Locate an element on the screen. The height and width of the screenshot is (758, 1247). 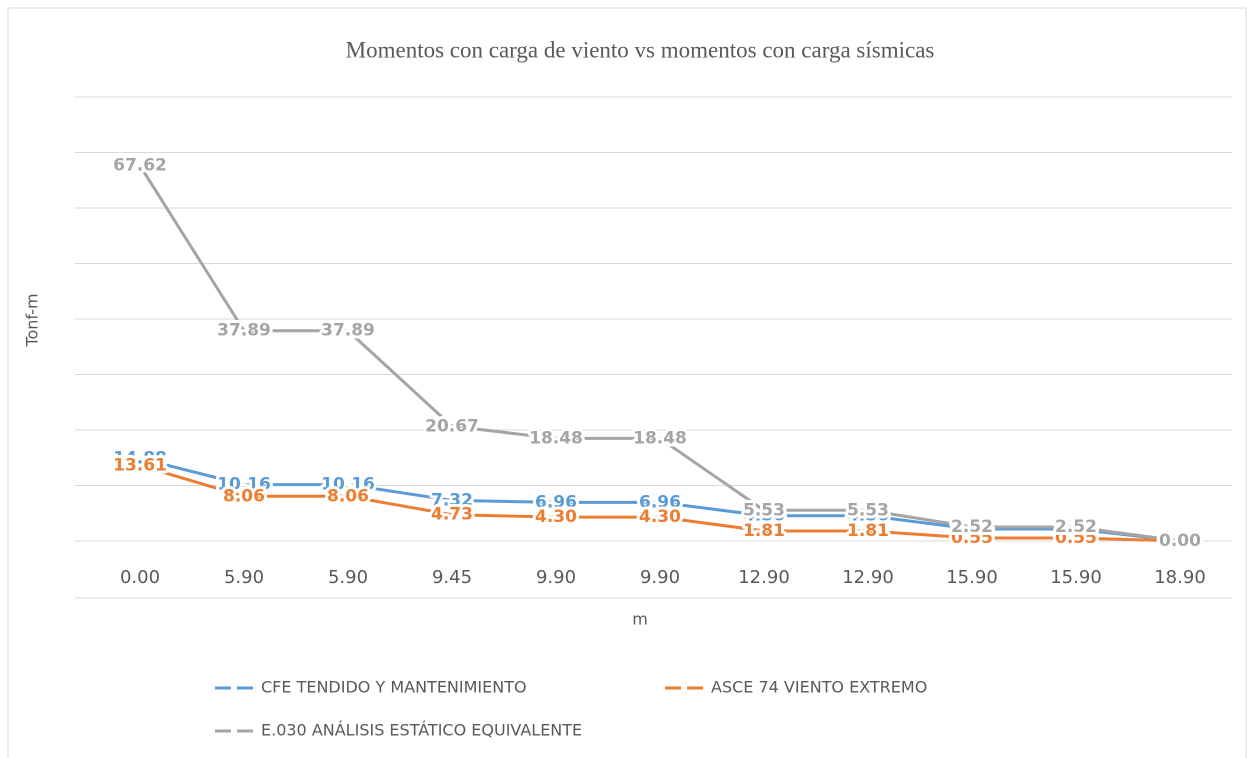
data-label: 4.73 is located at coordinates (452, 515).